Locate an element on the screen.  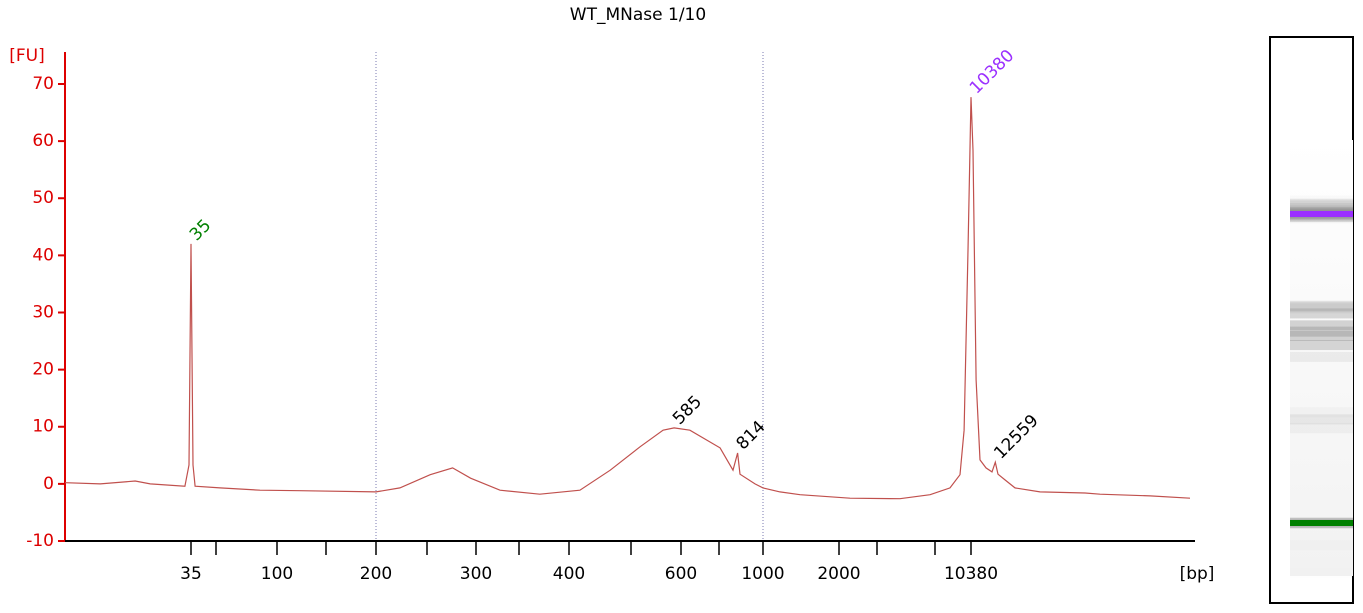
y-tick-label: 10 is located at coordinates (43, 427).